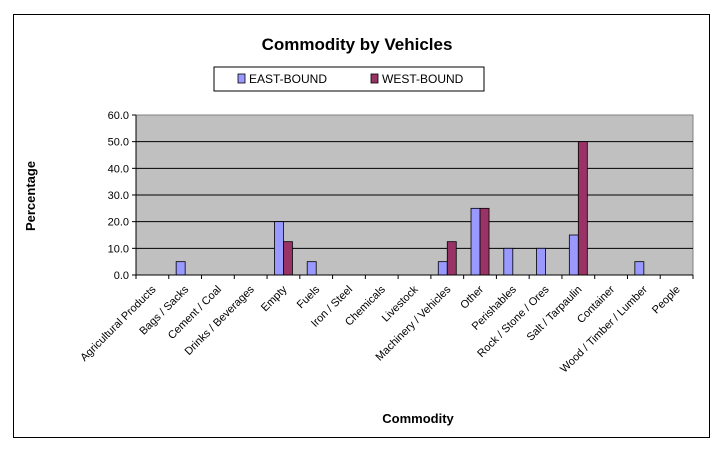 The width and height of the screenshot is (726, 460). I want to click on legend-swatch-west, so click(374, 78).